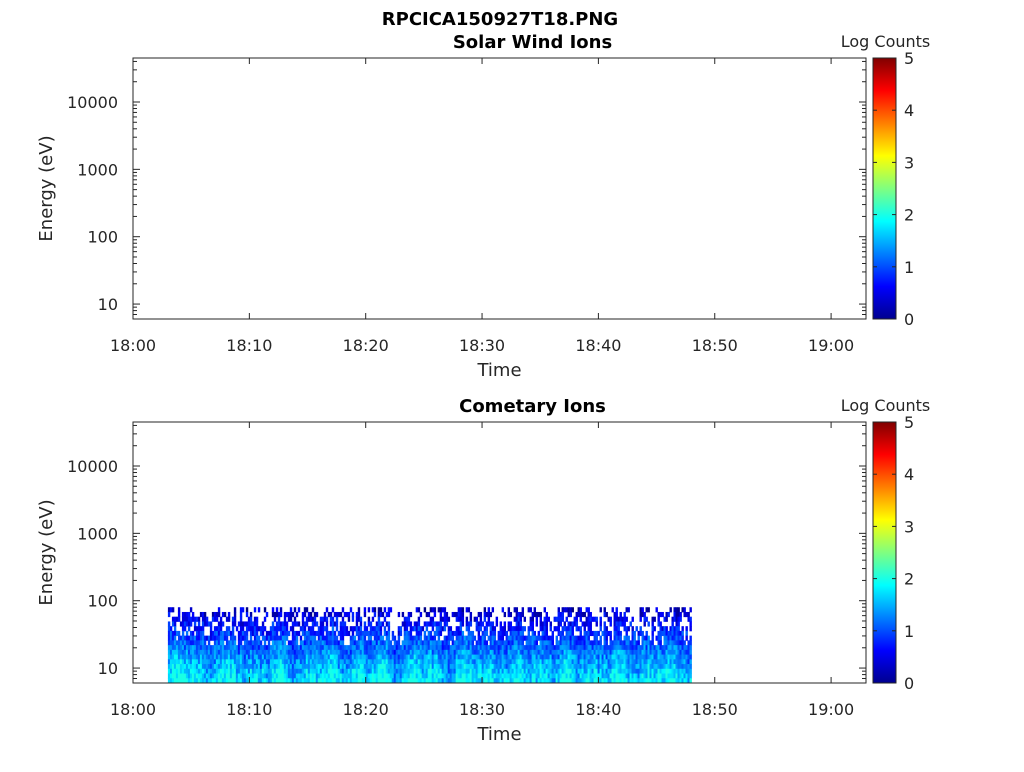  I want to click on y-axis-label: Energy (eV), so click(46, 188).